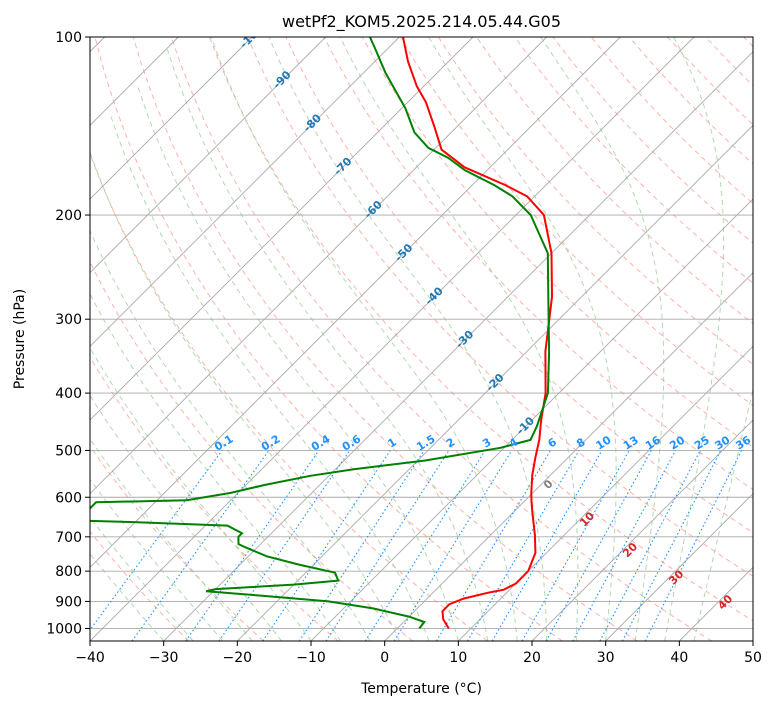 The image size is (775, 708). Describe the element at coordinates (458, 658) in the screenshot. I see `x-tick-label: 10` at that location.